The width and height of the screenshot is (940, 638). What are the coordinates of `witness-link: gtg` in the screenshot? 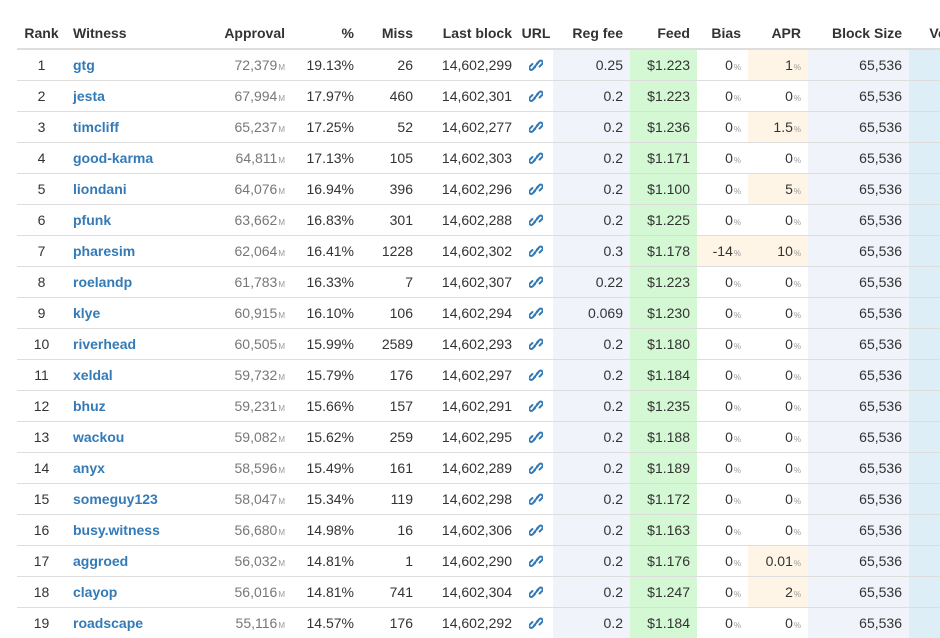 It's located at (84, 65).